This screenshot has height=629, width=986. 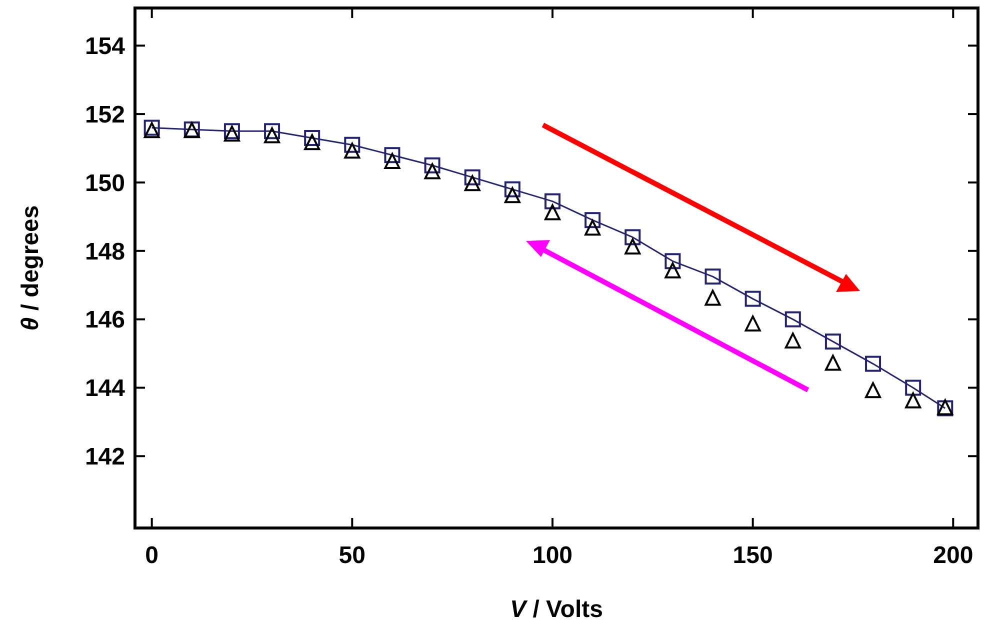 What do you see at coordinates (552, 555) in the screenshot?
I see `x-tick-label: 100` at bounding box center [552, 555].